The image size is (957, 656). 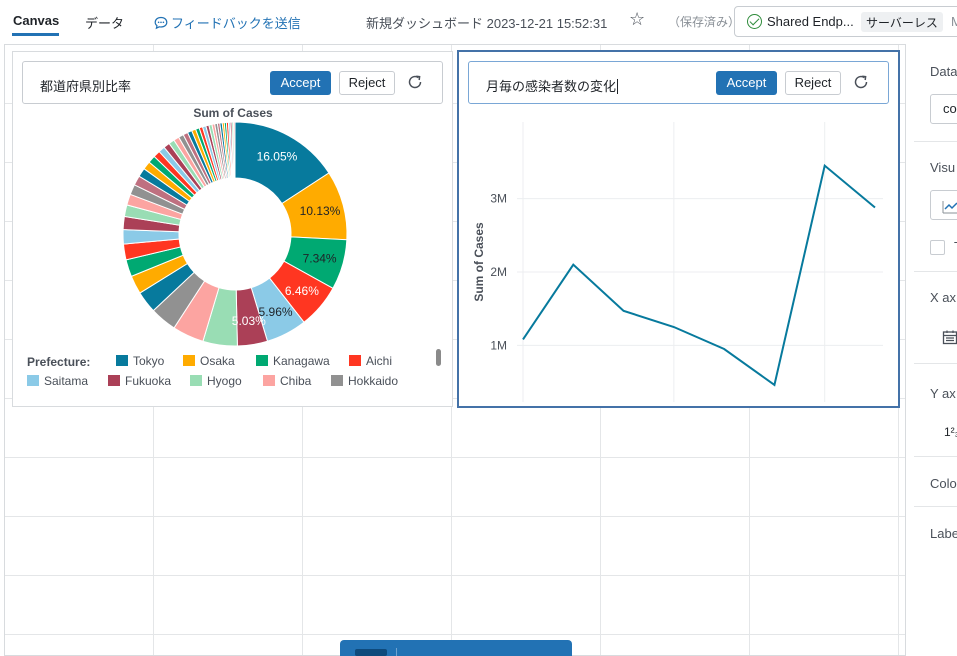 I want to click on prompt-value: 月毎の感染者数の変化, so click(x=551, y=86).